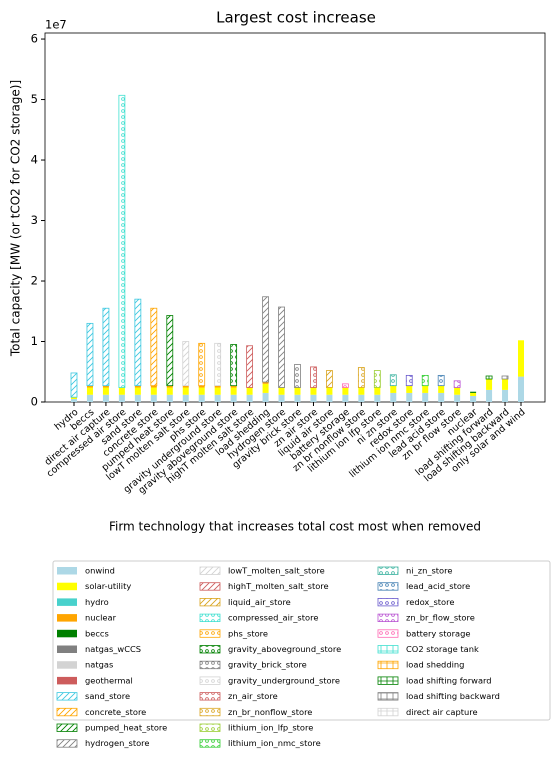 The image size is (554, 758). Describe the element at coordinates (270, 728) in the screenshot. I see `legend-label: lithium_ion_lfp_store` at that location.